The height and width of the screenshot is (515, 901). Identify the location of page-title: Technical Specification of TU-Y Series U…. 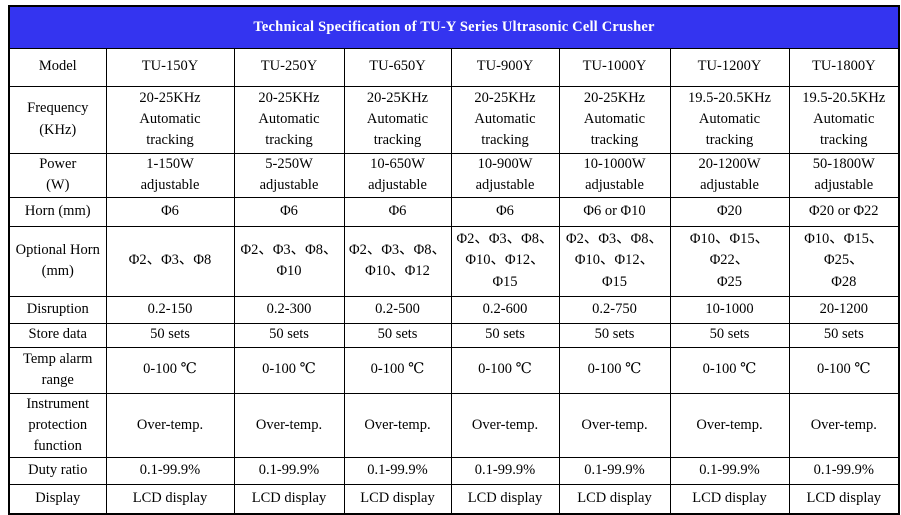
(454, 27).